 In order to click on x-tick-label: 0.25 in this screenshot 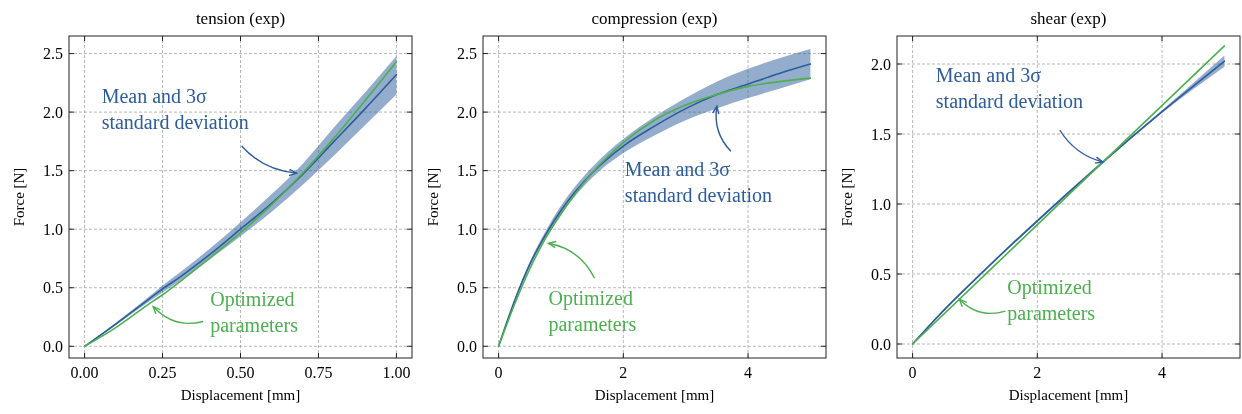, I will do `click(162, 372)`.